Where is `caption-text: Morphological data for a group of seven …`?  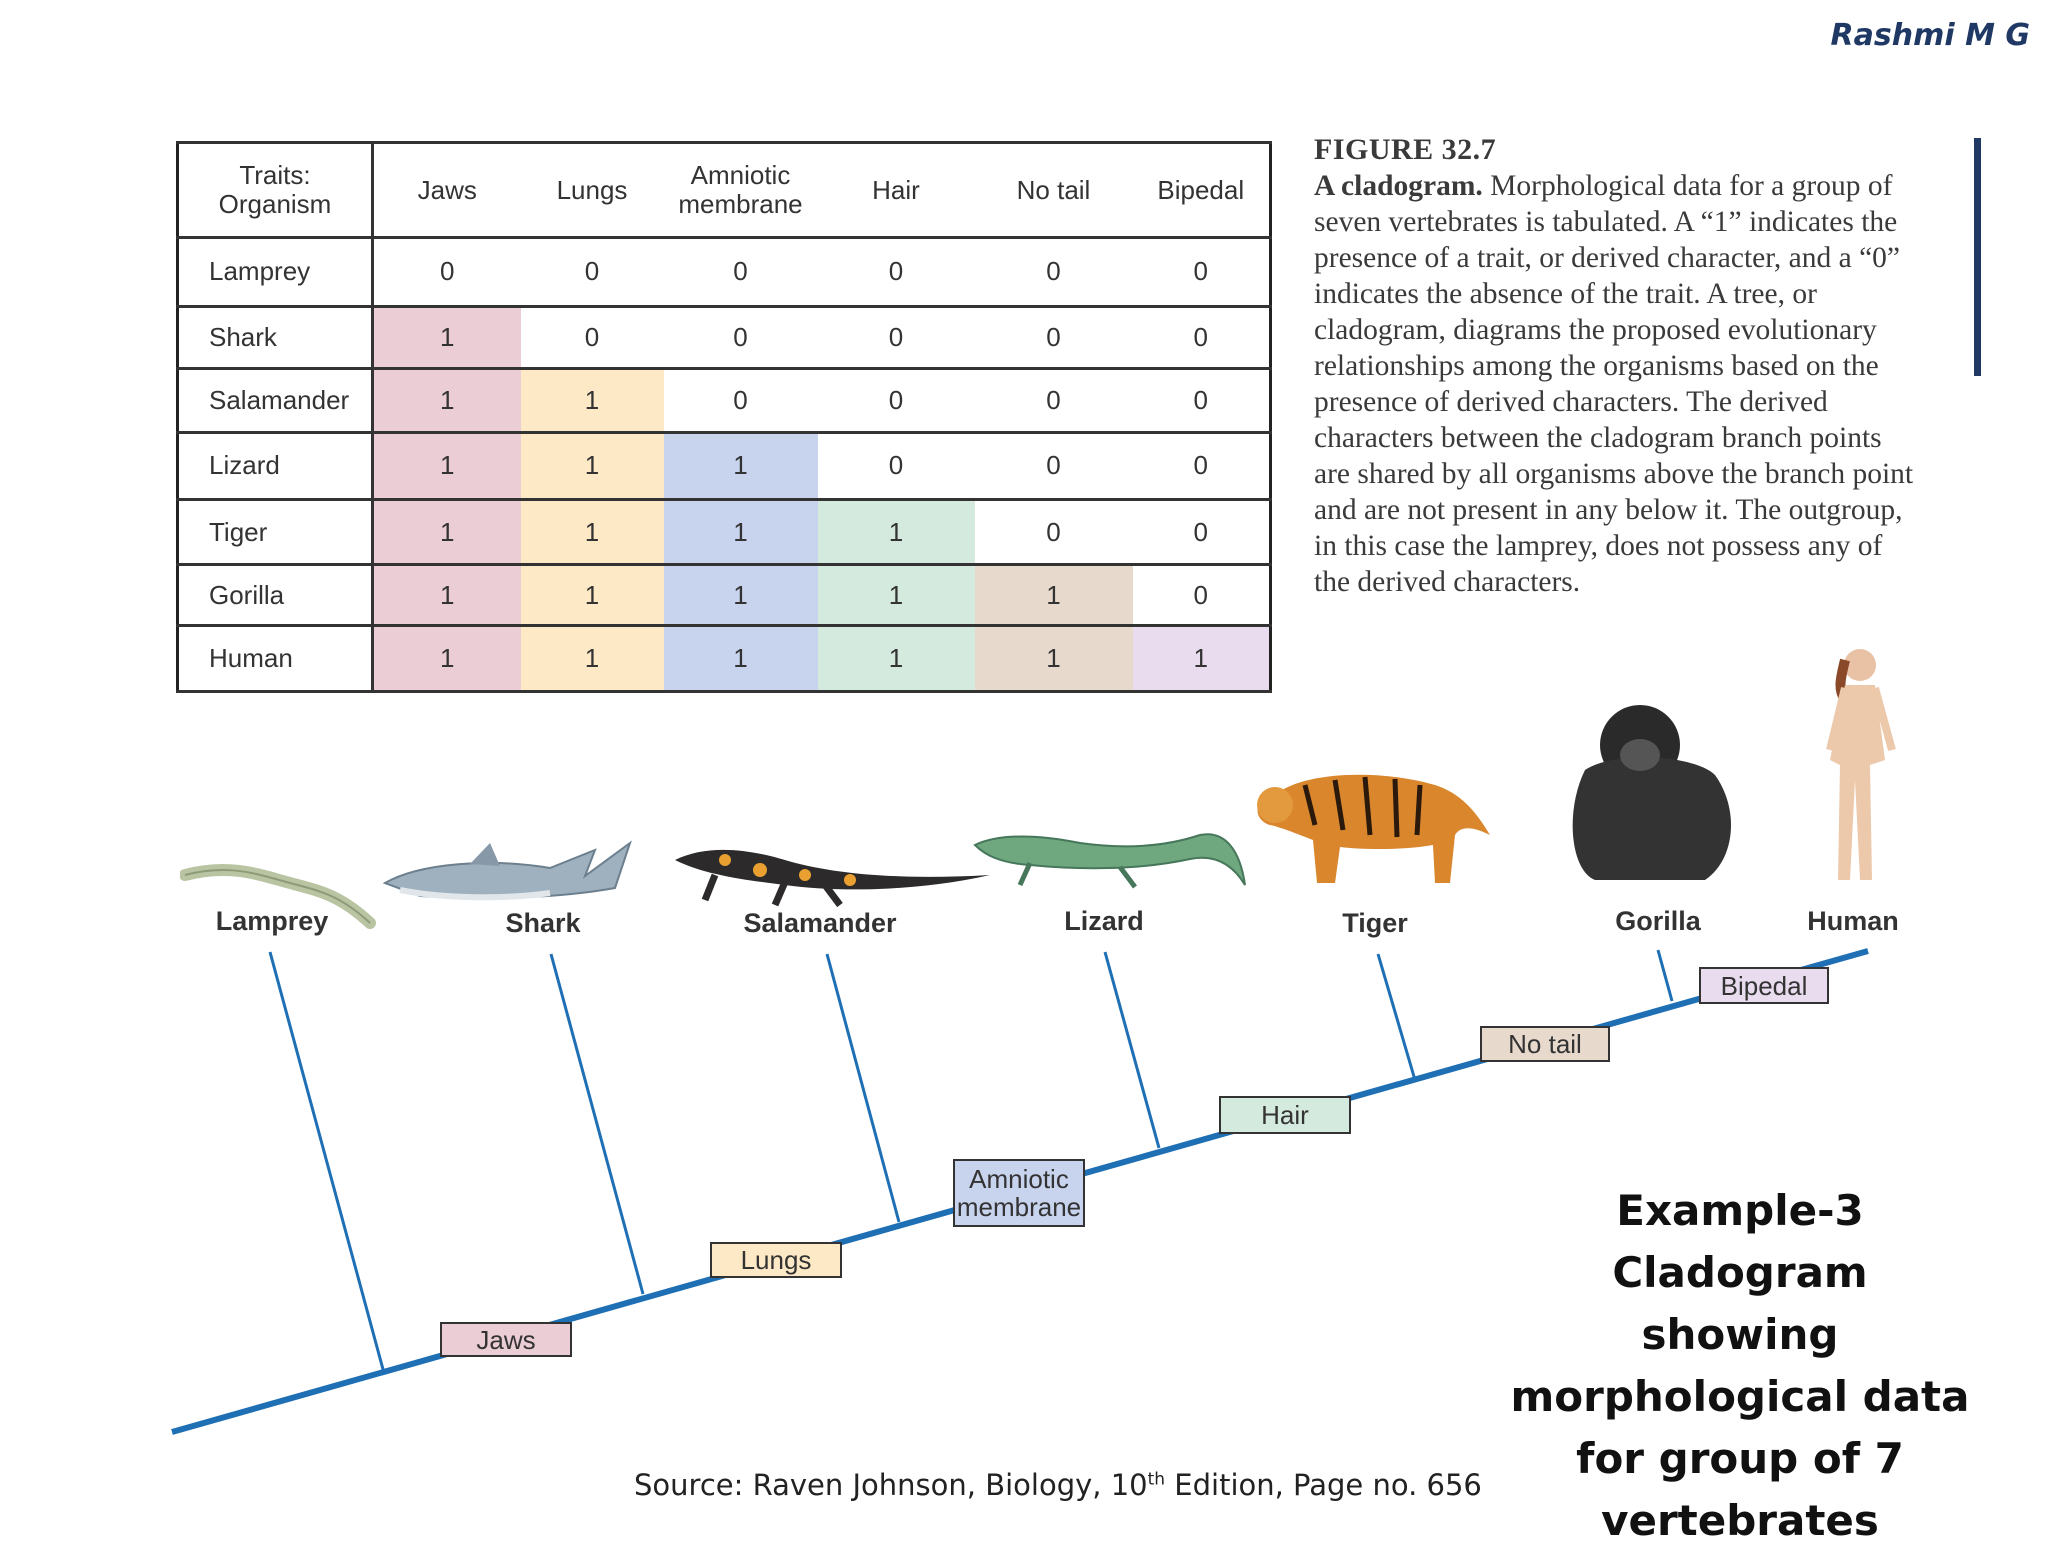 caption-text: Morphological data for a group of seven … is located at coordinates (1614, 384).